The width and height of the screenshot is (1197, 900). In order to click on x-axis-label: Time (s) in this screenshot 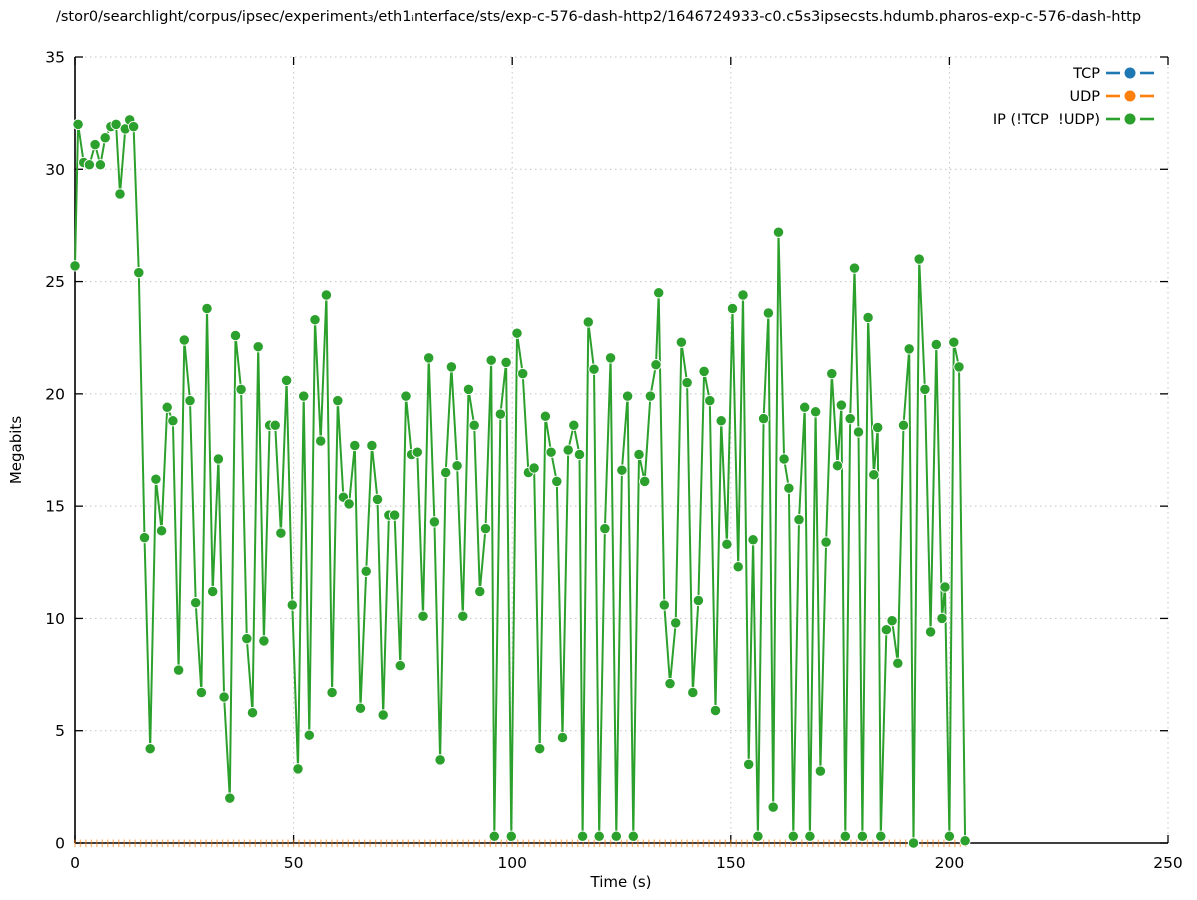, I will do `click(621, 882)`.